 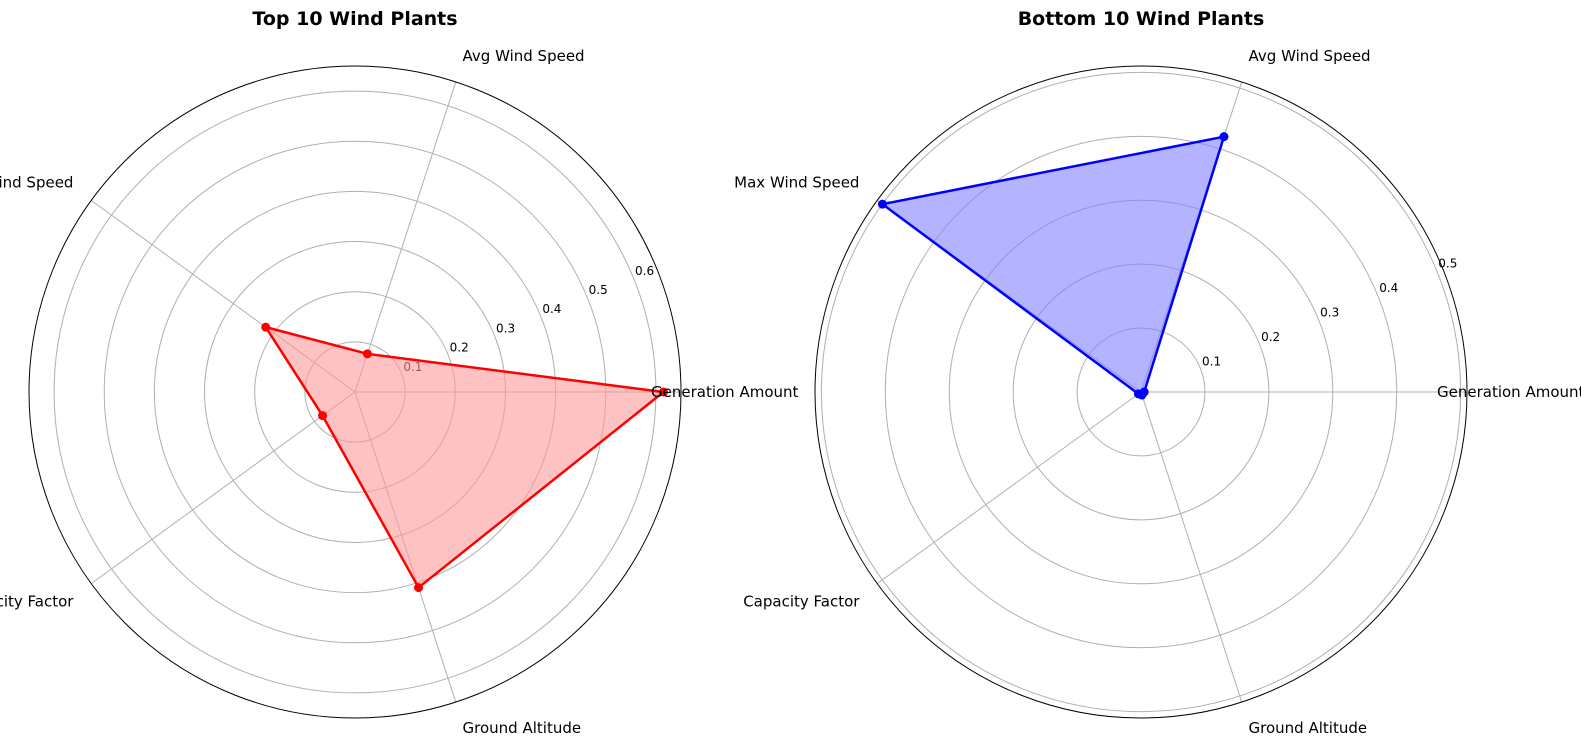 I want to click on r-tick-label: 0.6, so click(x=644, y=271).